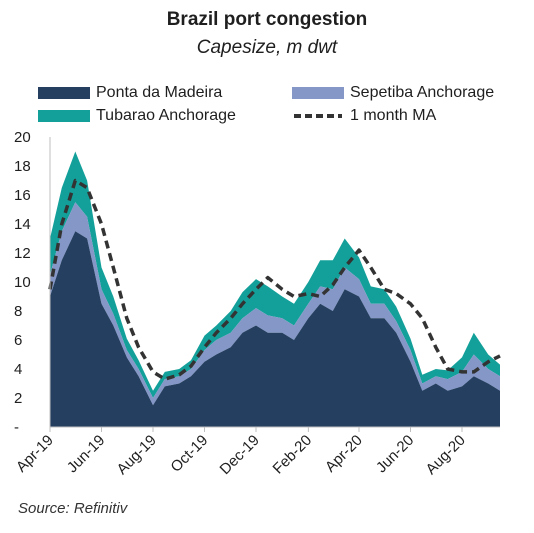  What do you see at coordinates (86, 454) in the screenshot?
I see `x-tick-label: Jun-19` at bounding box center [86, 454].